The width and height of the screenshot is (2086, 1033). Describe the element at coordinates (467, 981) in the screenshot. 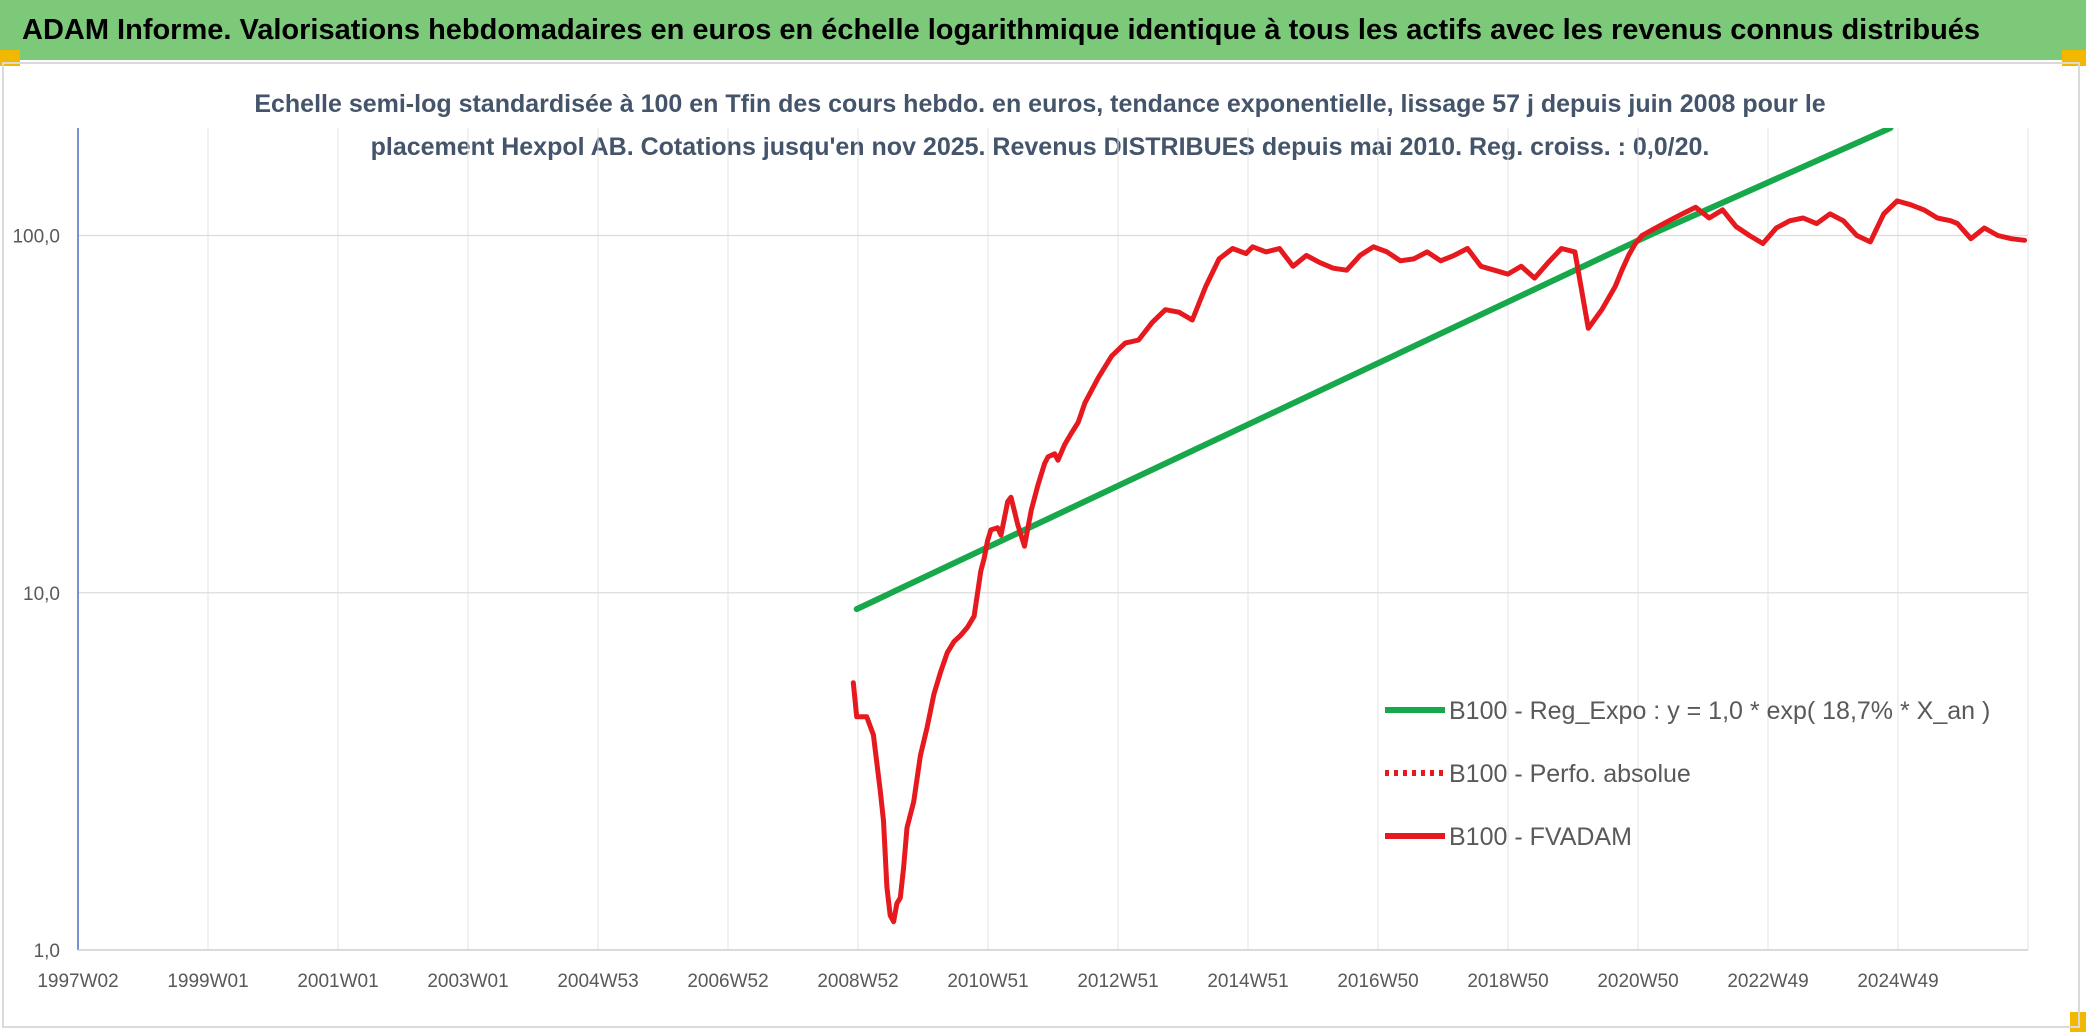

I see `x-tick-label: 2003W01` at that location.